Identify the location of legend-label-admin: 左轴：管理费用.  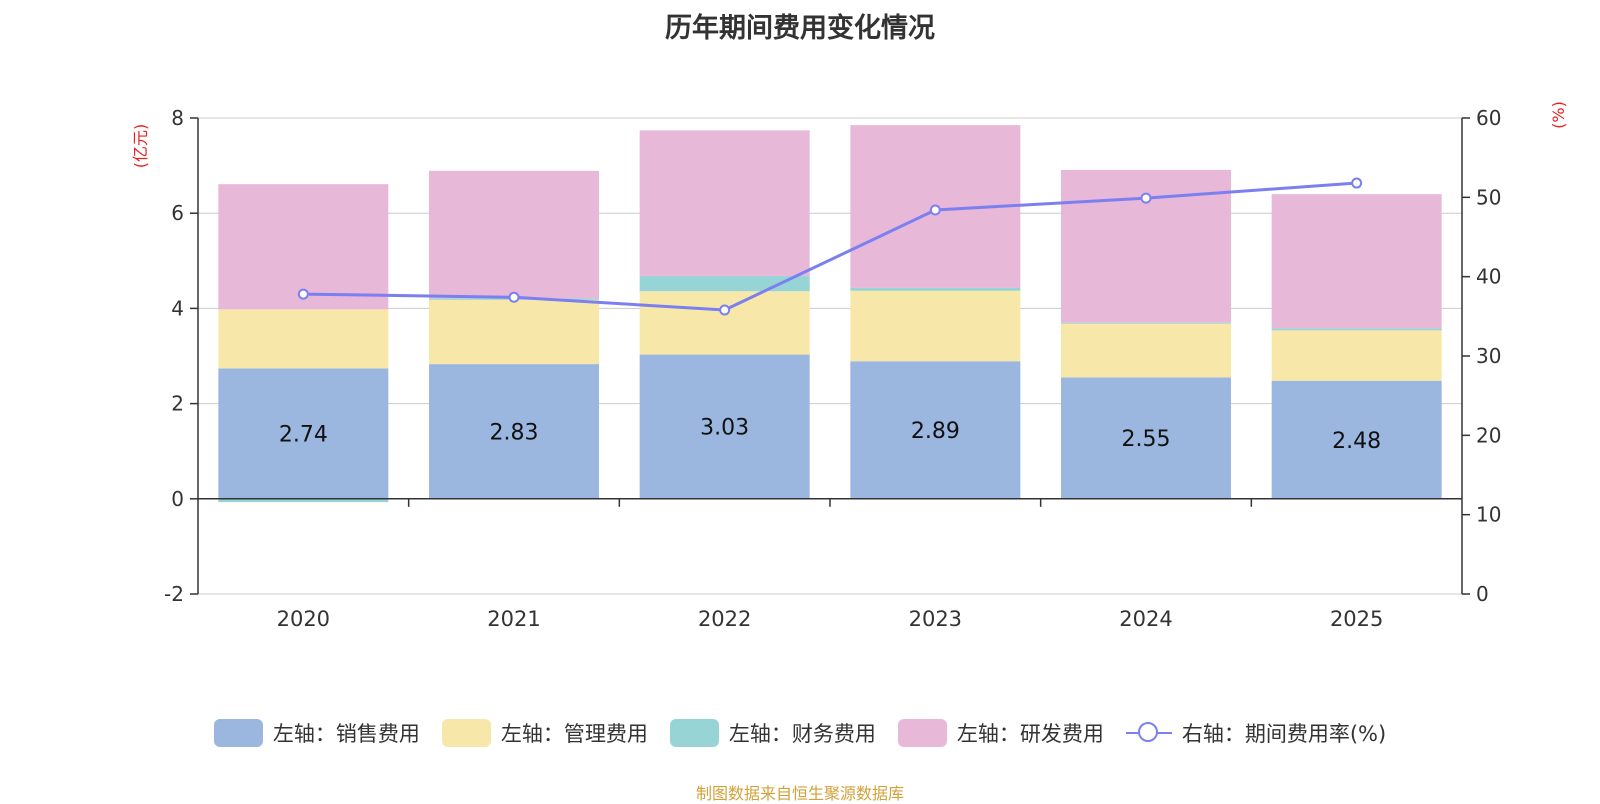
(574, 734).